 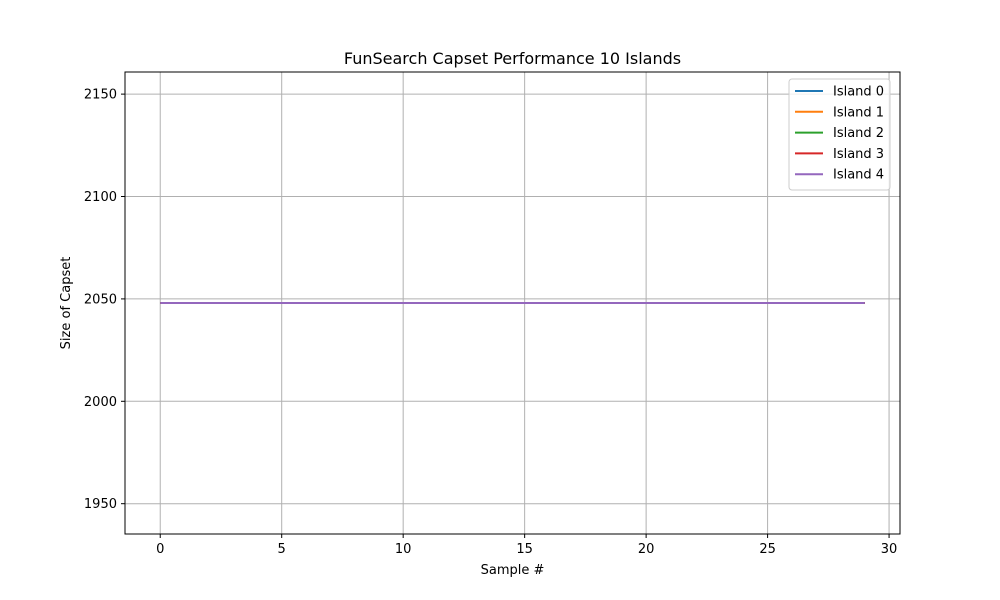 What do you see at coordinates (858, 112) in the screenshot?
I see `legend-label: Island 1` at bounding box center [858, 112].